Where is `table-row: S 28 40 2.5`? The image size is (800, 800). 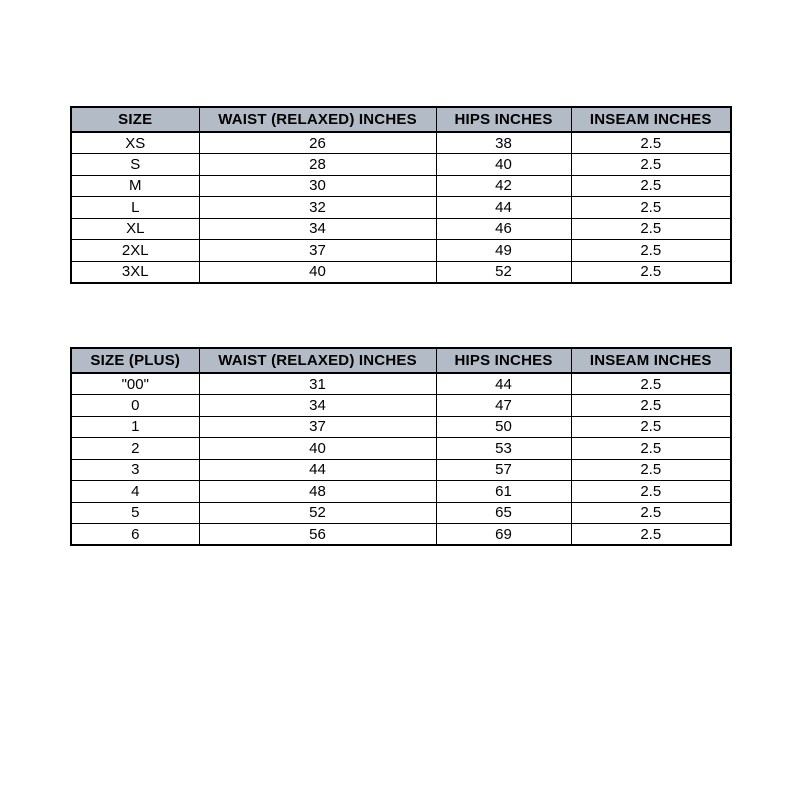 table-row: S 28 40 2.5 is located at coordinates (401, 164).